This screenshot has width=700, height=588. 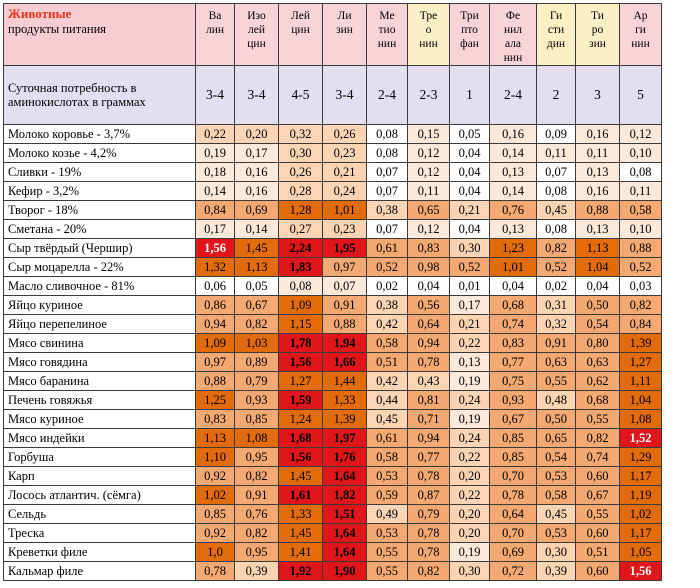 What do you see at coordinates (300, 191) in the screenshot?
I see `value-cell: 0,28` at bounding box center [300, 191].